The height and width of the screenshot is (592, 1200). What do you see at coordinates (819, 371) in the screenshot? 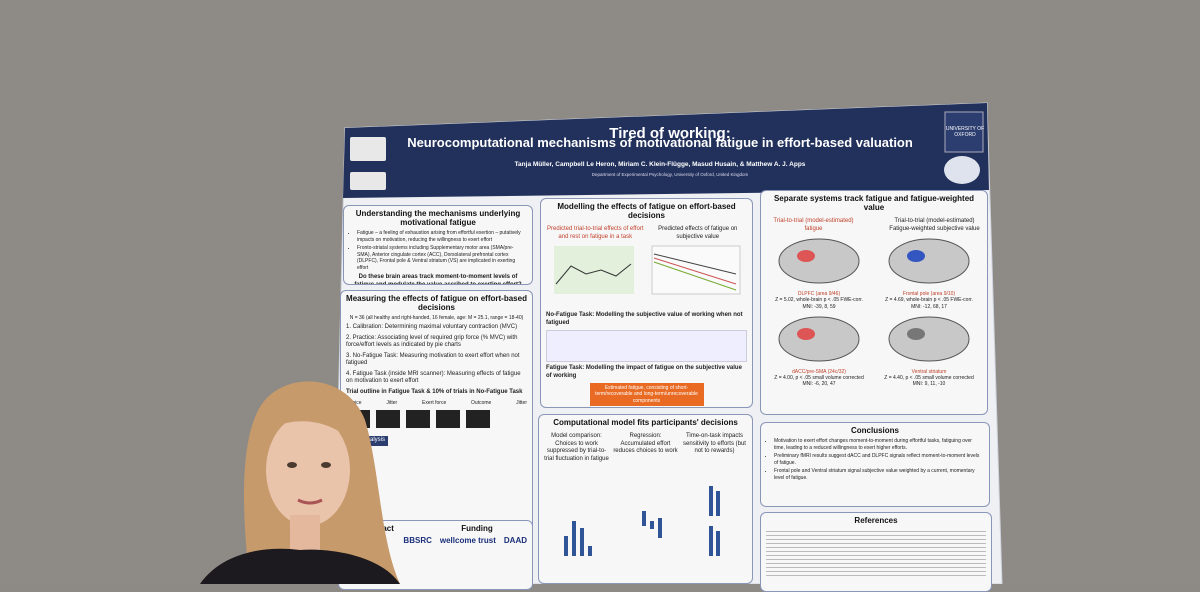
I see `region-label: dACC/pre-SMA (24c/32)` at bounding box center [819, 371].